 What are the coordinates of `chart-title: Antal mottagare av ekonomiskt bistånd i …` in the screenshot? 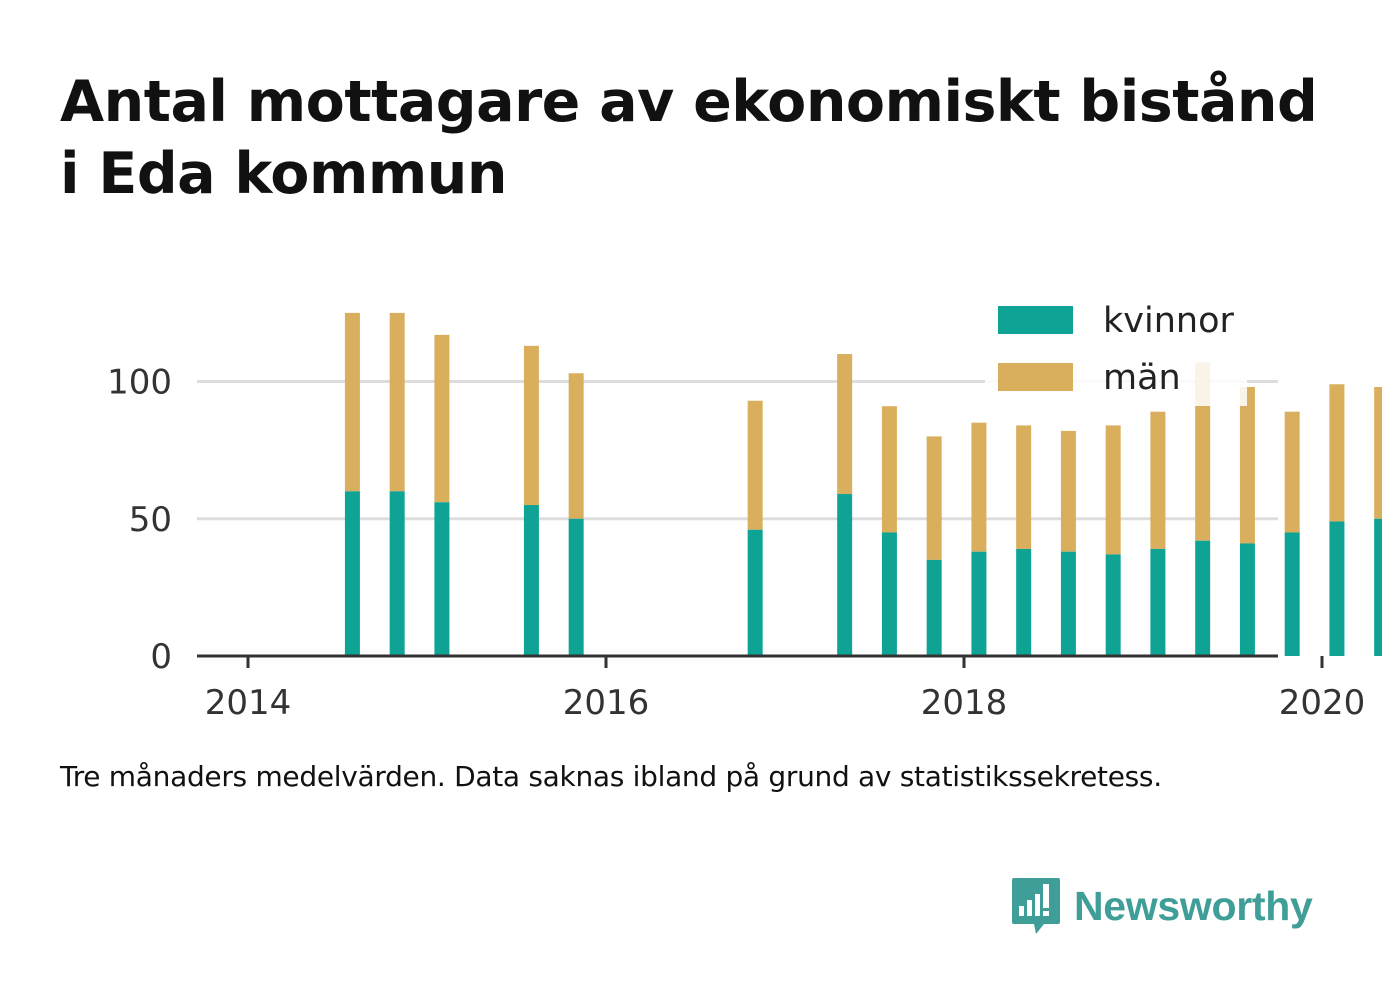 It's located at (705, 138).